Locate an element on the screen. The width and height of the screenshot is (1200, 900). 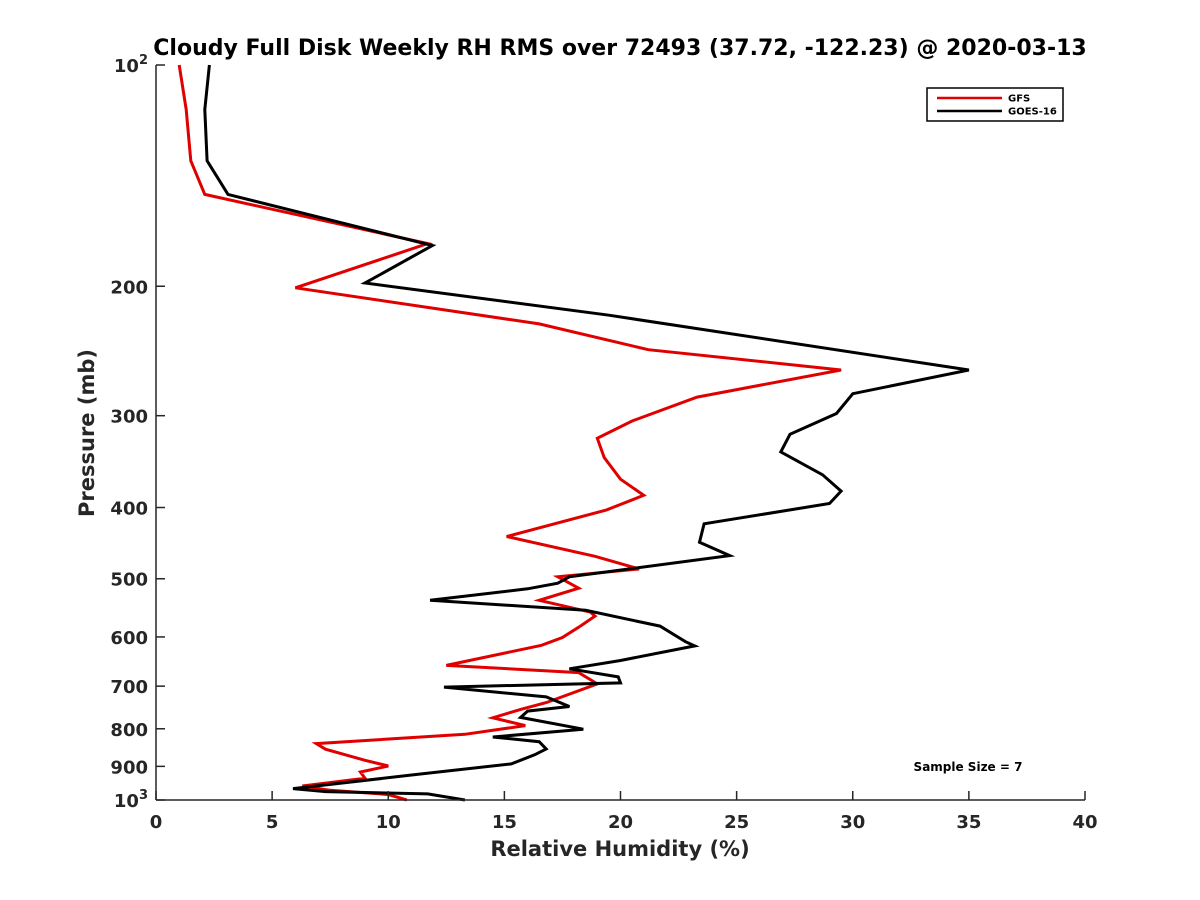
x-tick-label: 5 is located at coordinates (272, 822).